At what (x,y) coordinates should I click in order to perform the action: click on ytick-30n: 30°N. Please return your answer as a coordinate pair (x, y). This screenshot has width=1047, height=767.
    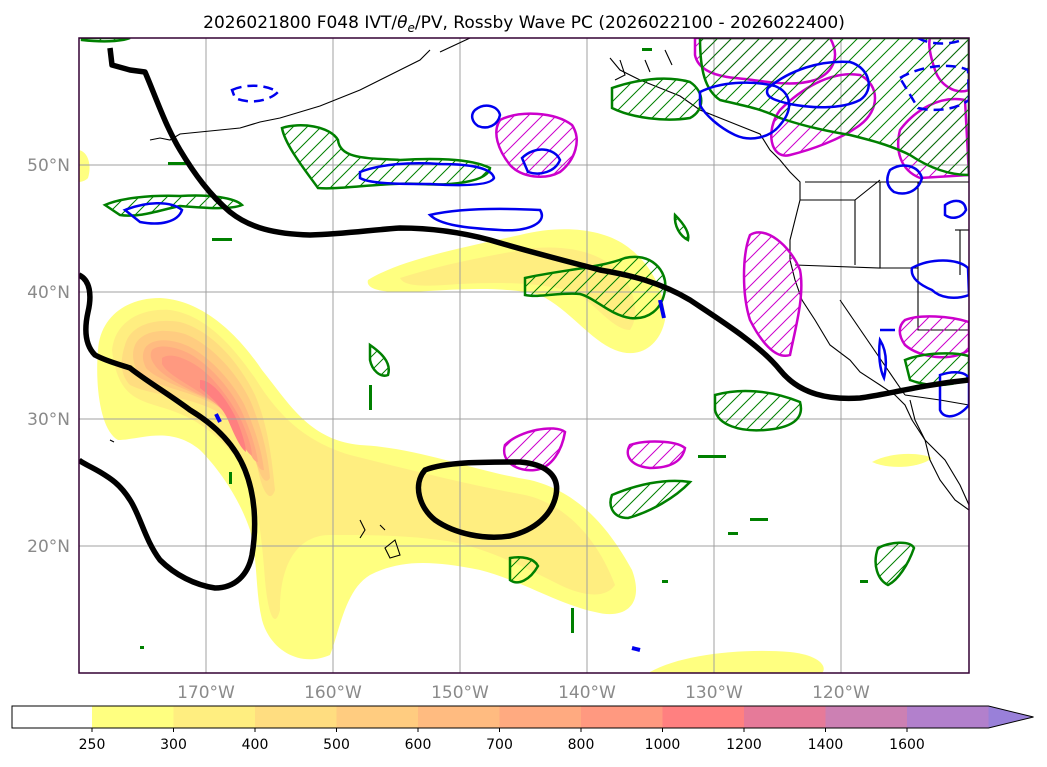
    Looking at the image, I should click on (48, 420).